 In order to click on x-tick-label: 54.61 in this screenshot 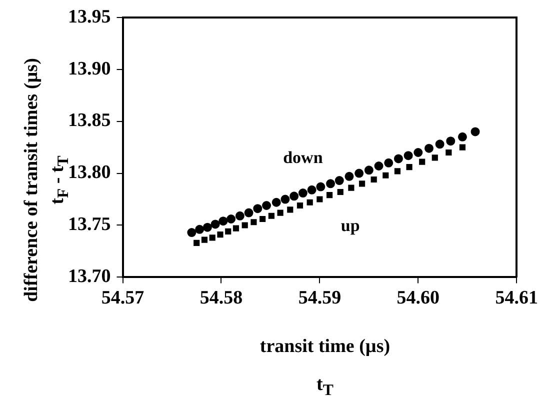, I will do `click(516, 298)`.